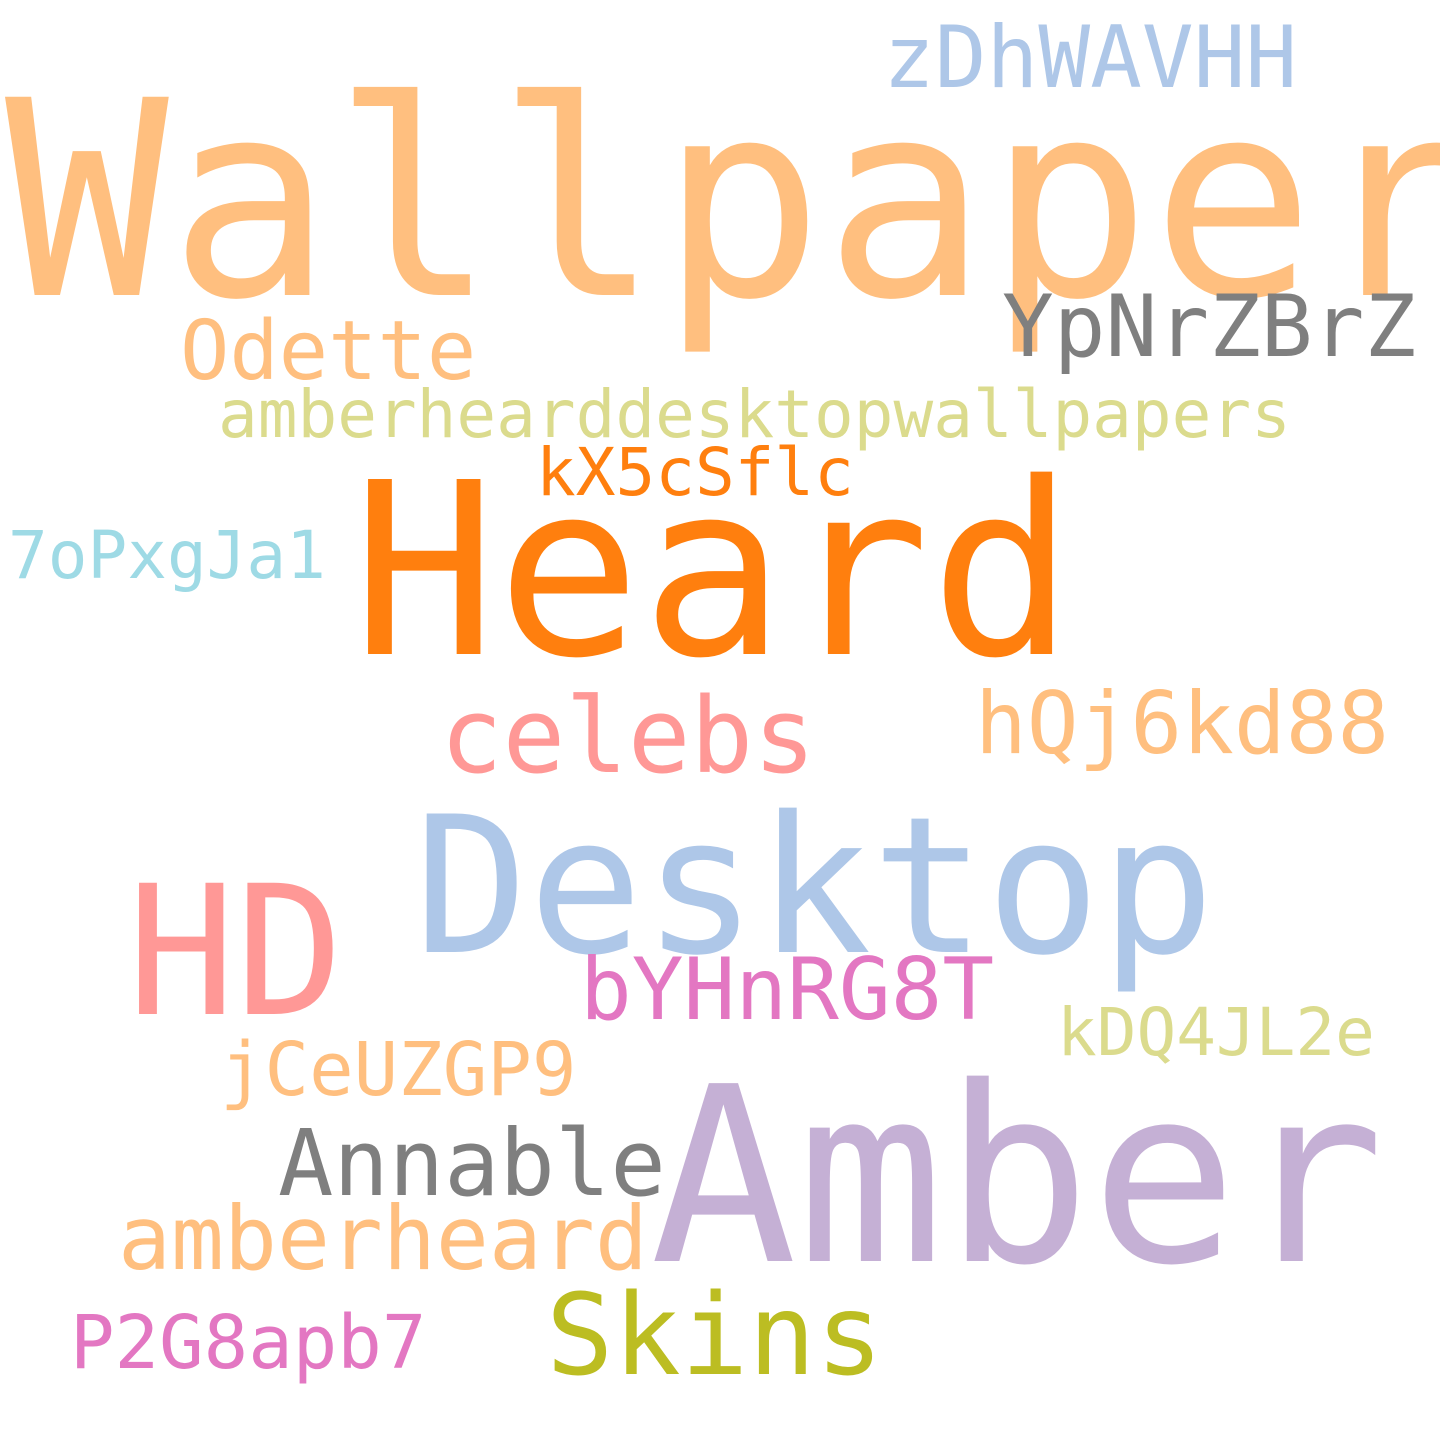 The width and height of the screenshot is (1440, 1440). I want to click on word-skins: Skins, so click(715, 1336).